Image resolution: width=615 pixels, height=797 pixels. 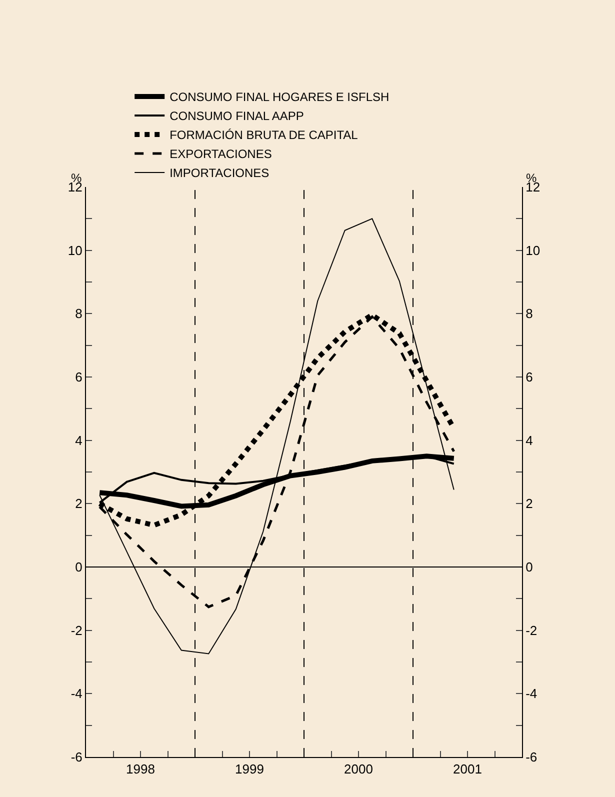 What do you see at coordinates (78, 440) in the screenshot?
I see `y-tick-label: 4` at bounding box center [78, 440].